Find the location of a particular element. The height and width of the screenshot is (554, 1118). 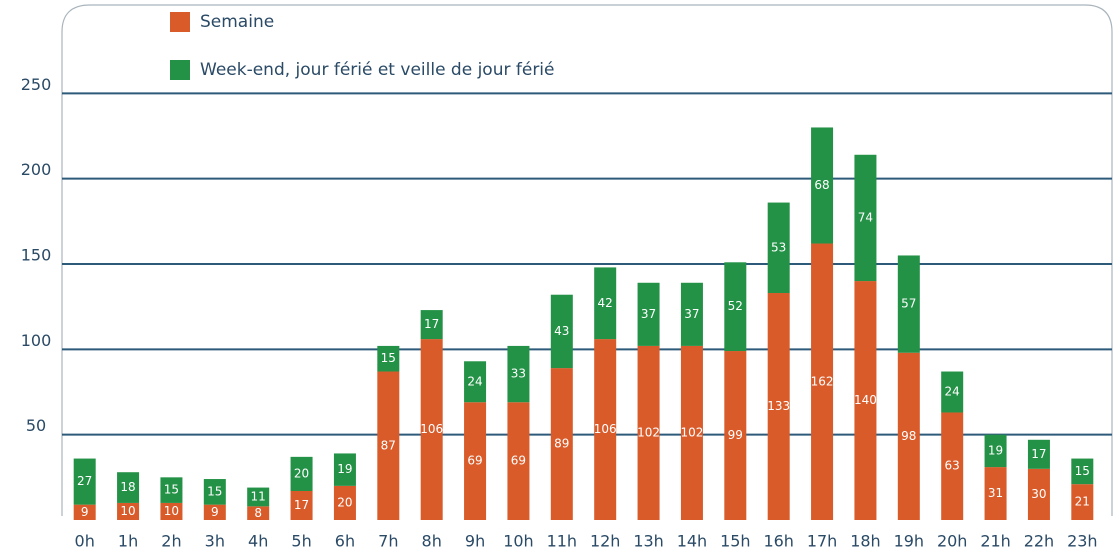

value-label: 33 is located at coordinates (518, 374).